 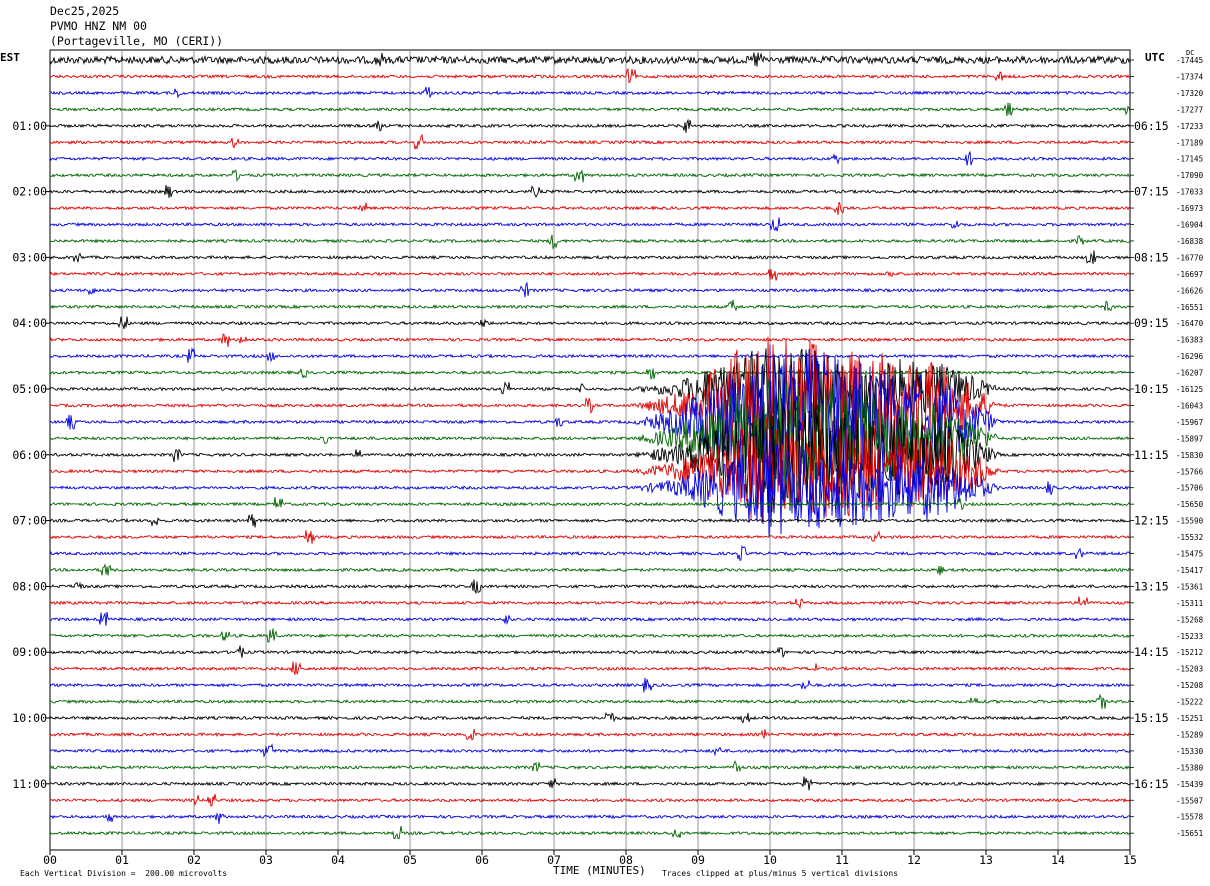 I want to click on dc-offset-label: -15203, so click(x=1189, y=669).